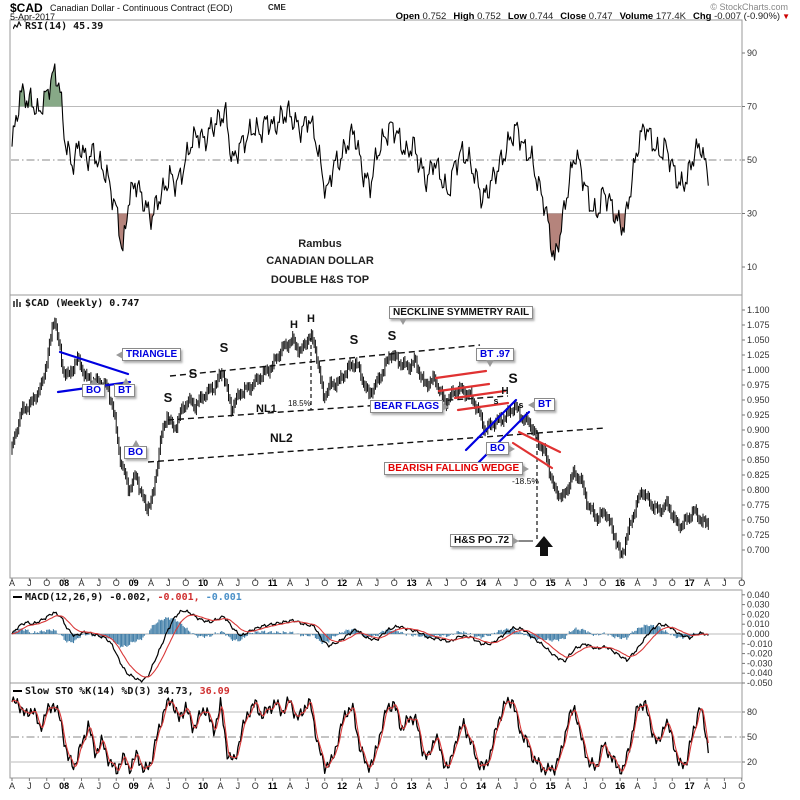 This screenshot has height=800, width=800. I want to click on macd-label-text: MACD(12,26,9), so click(64, 597).